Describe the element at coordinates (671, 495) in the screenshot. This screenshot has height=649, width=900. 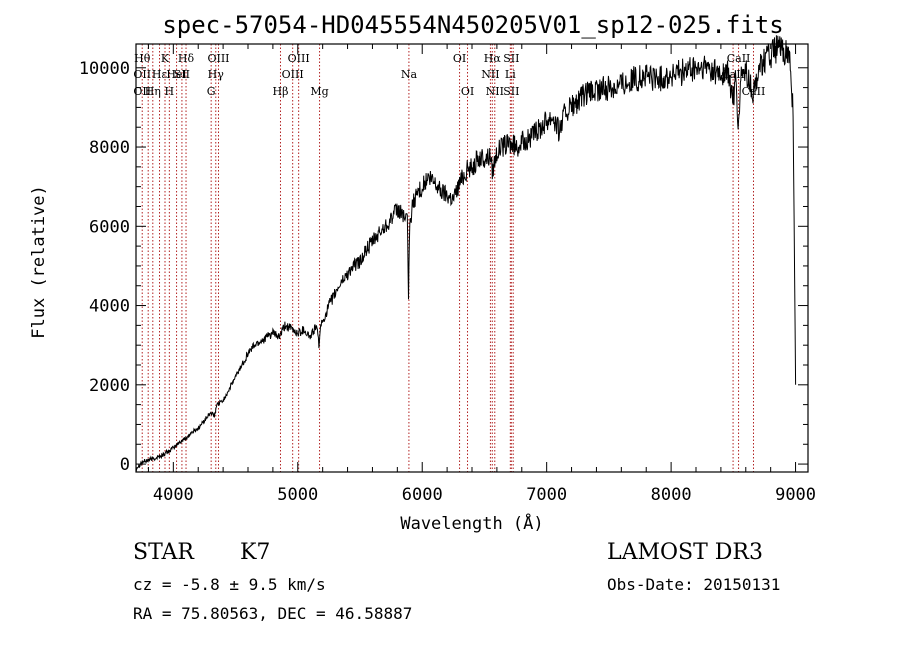
I see `x-tick-label: 8000` at that location.